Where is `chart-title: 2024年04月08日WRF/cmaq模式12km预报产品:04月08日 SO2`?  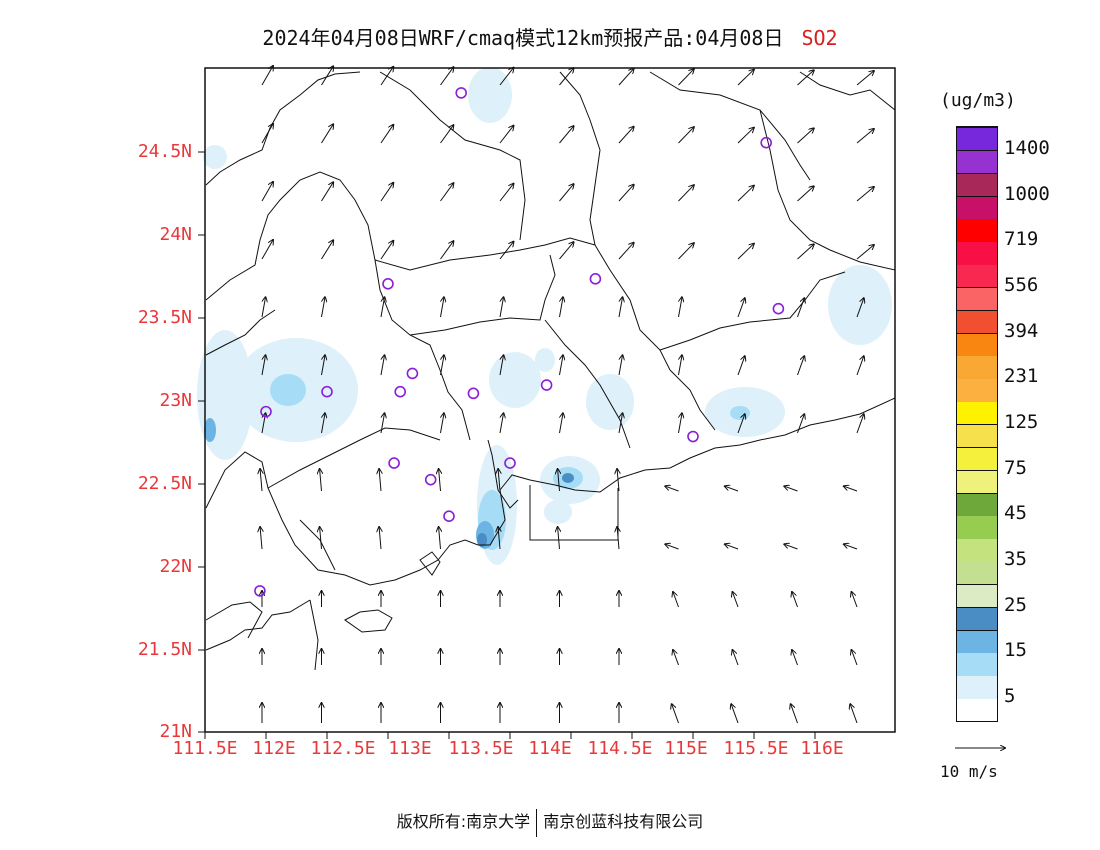 chart-title: 2024年04月08日WRF/cmaq模式12km预报产品:04月08日 SO2 is located at coordinates (550, 36).